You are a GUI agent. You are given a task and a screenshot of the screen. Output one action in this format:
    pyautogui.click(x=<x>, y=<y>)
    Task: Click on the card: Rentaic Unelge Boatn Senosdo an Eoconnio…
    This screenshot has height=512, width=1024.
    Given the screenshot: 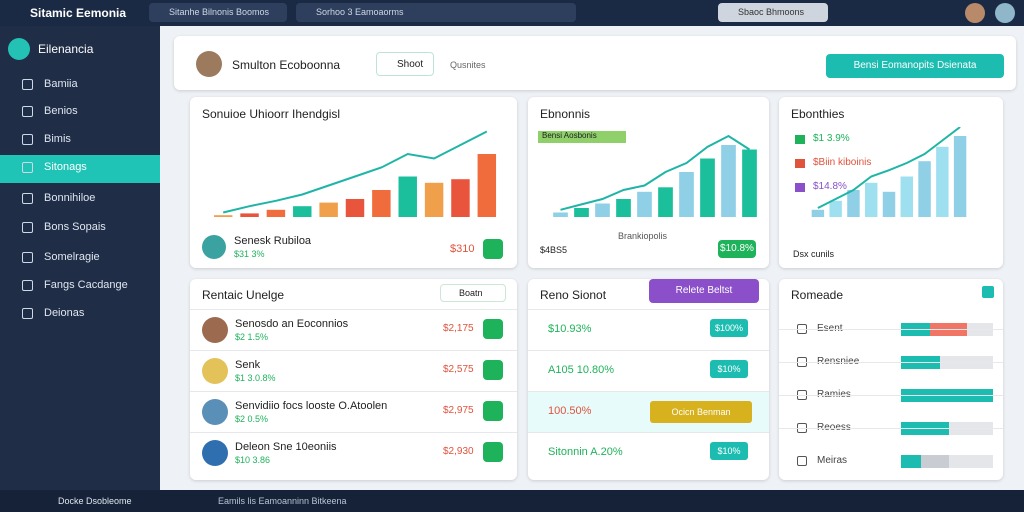 What is the action you would take?
    pyautogui.click(x=353, y=379)
    